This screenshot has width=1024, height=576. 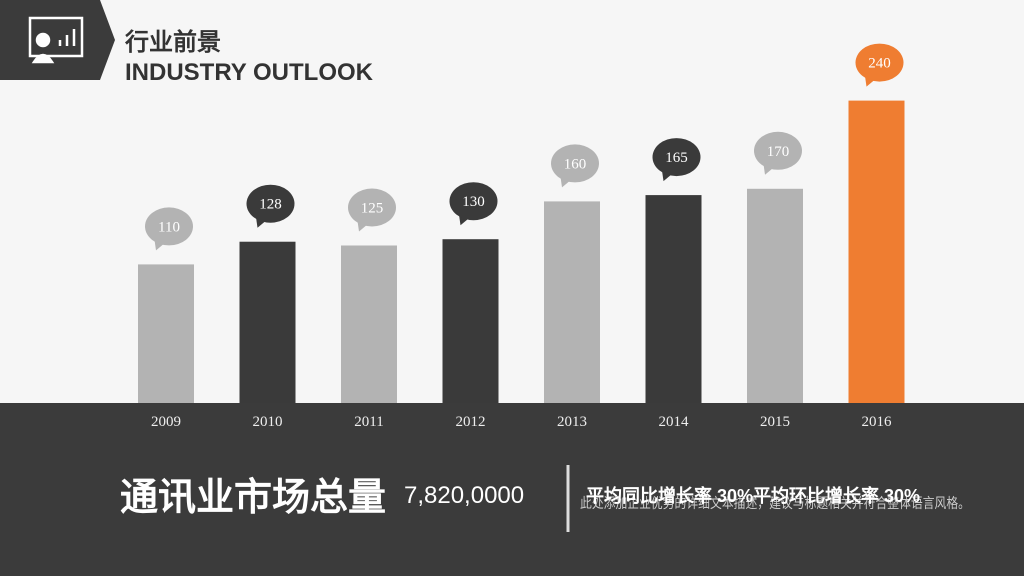 I want to click on data-label: 165, so click(x=676, y=158).